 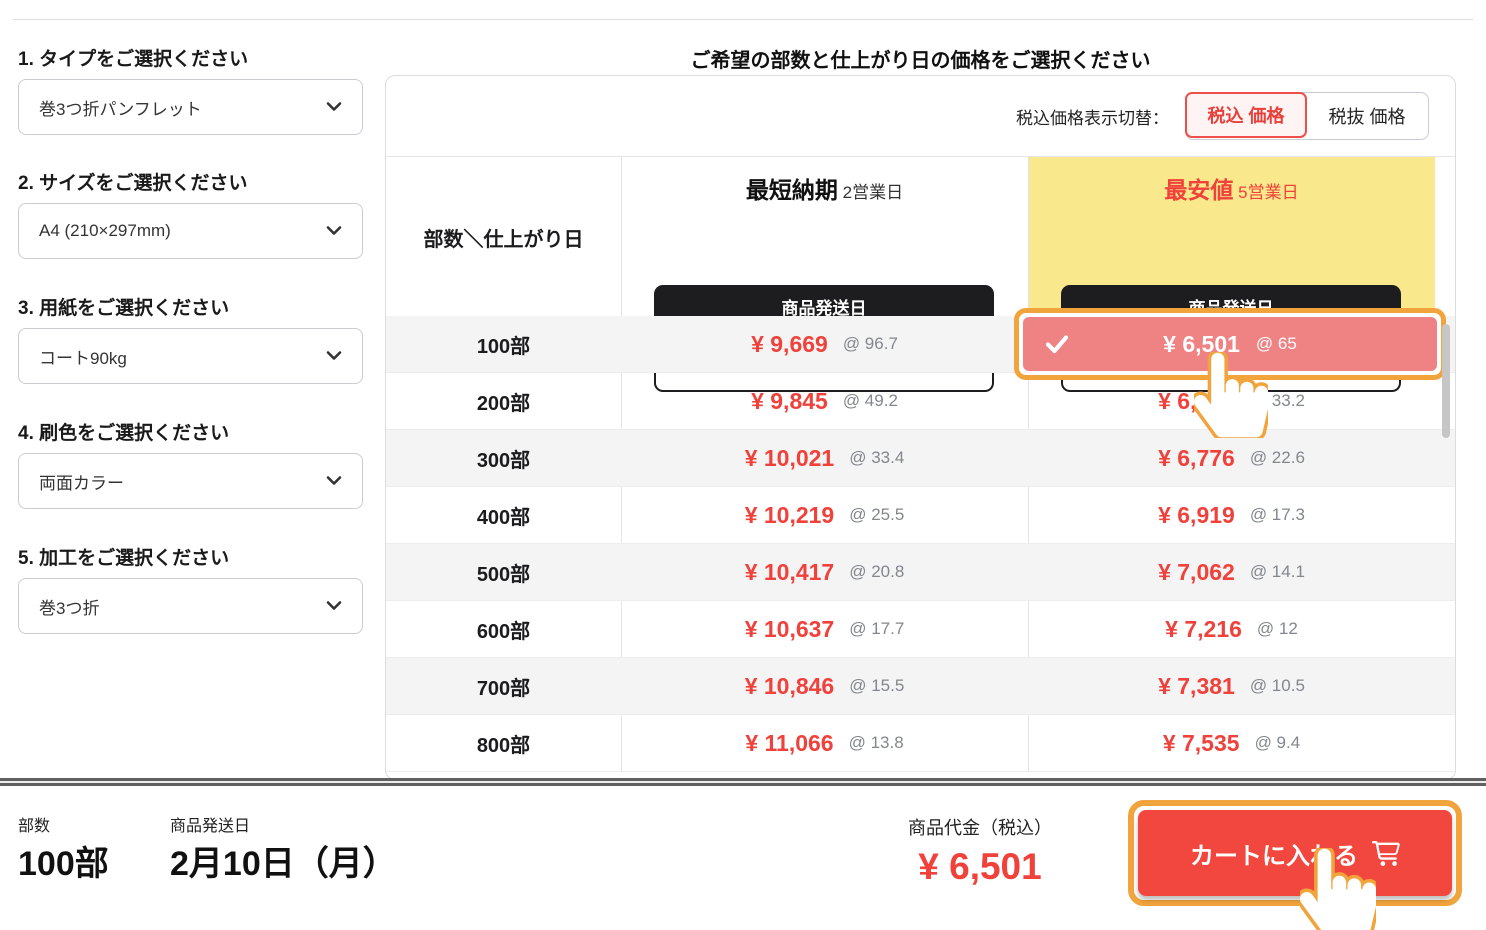 I want to click on footer-ship-label: 商品発送日, so click(x=210, y=826).